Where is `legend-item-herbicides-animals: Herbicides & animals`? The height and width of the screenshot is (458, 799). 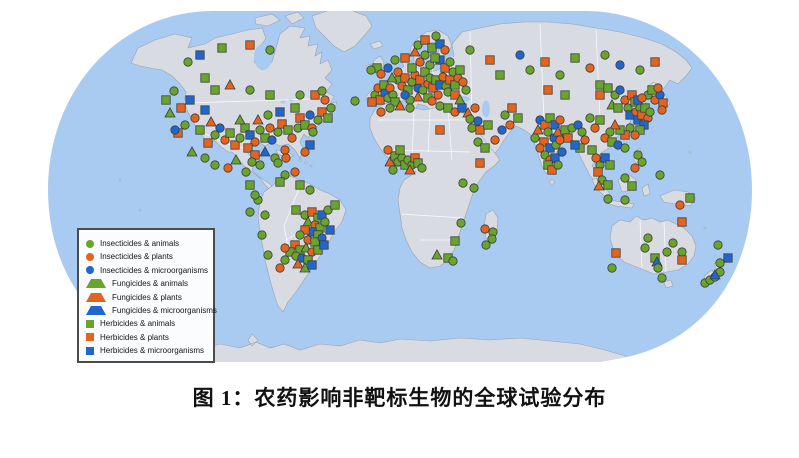
legend-item-herbicides-animals: Herbicides & animals is located at coordinates (147, 323).